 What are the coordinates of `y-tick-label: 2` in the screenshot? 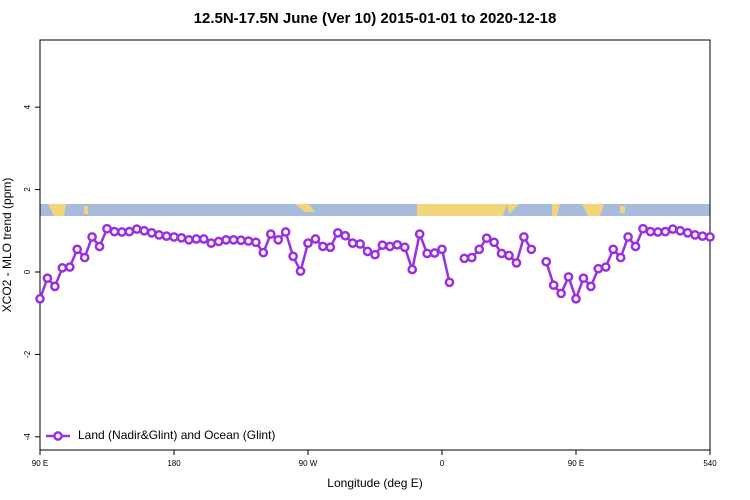 It's located at (27, 189).